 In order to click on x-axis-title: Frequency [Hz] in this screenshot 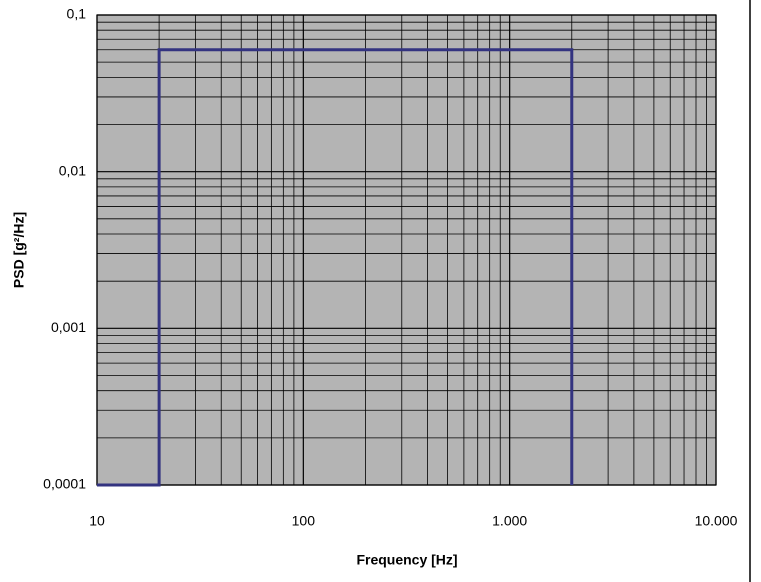, I will do `click(406, 560)`.